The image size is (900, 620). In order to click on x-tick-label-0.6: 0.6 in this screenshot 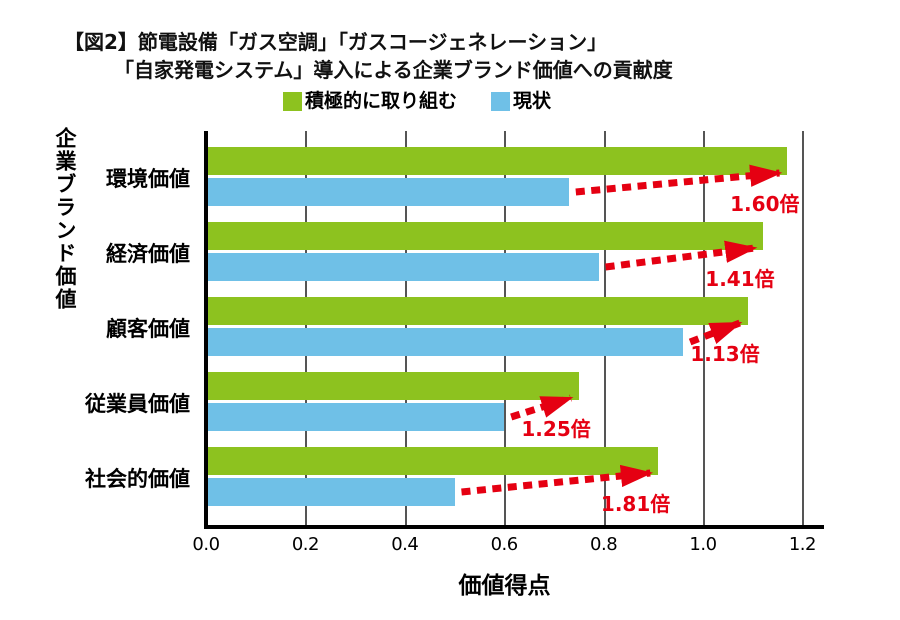, I will do `click(504, 544)`.